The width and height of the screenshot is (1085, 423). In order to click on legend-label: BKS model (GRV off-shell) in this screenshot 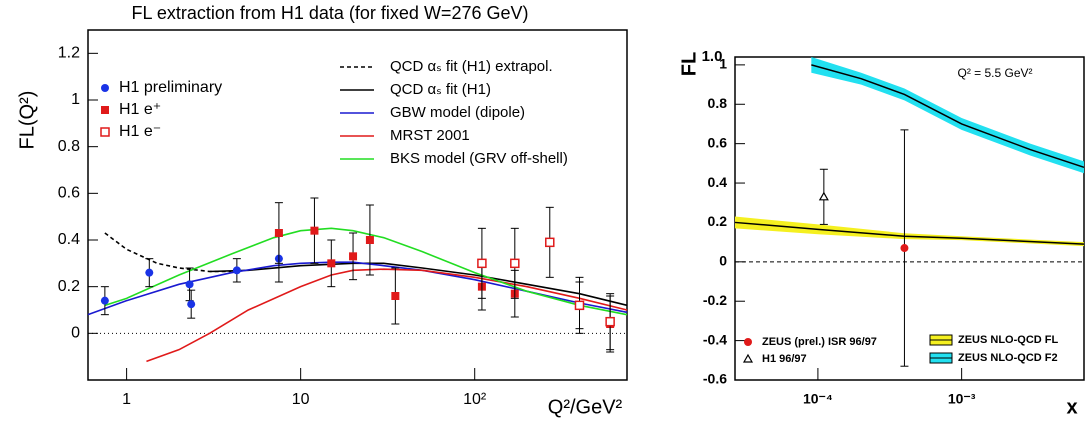, I will do `click(479, 158)`.